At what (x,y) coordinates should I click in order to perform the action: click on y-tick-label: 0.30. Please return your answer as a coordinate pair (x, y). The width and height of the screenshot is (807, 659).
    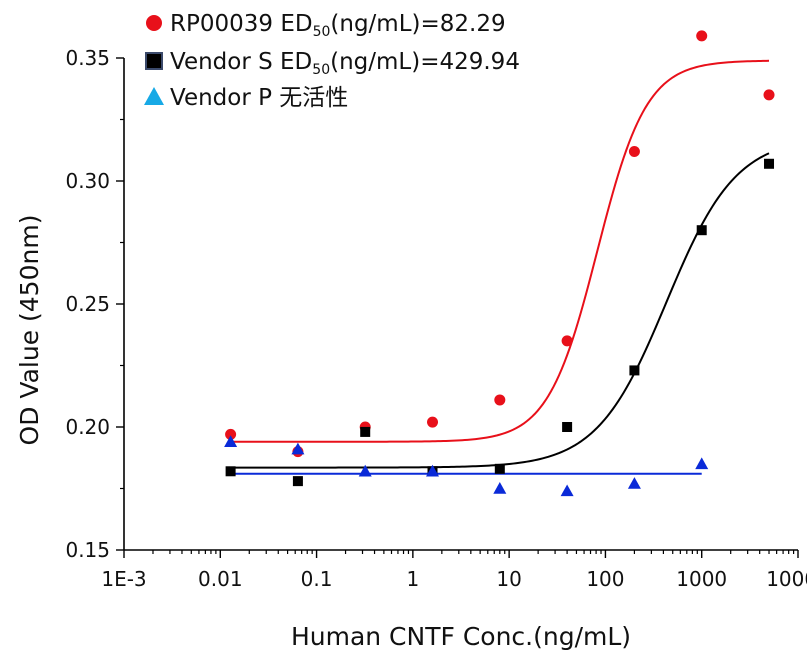
    Looking at the image, I should click on (87, 181).